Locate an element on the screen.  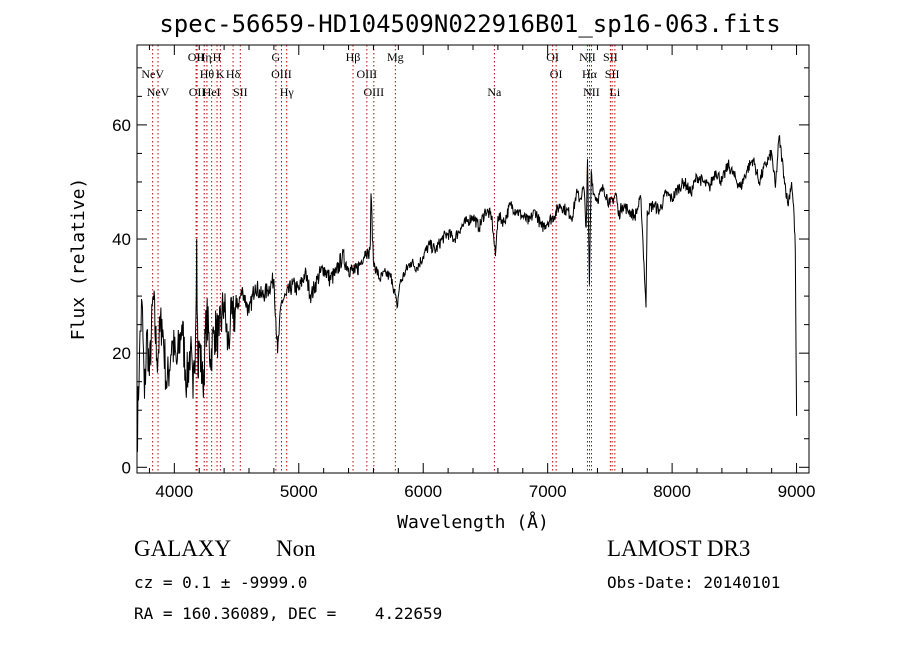
emission-line-label: Hβ is located at coordinates (353, 57).